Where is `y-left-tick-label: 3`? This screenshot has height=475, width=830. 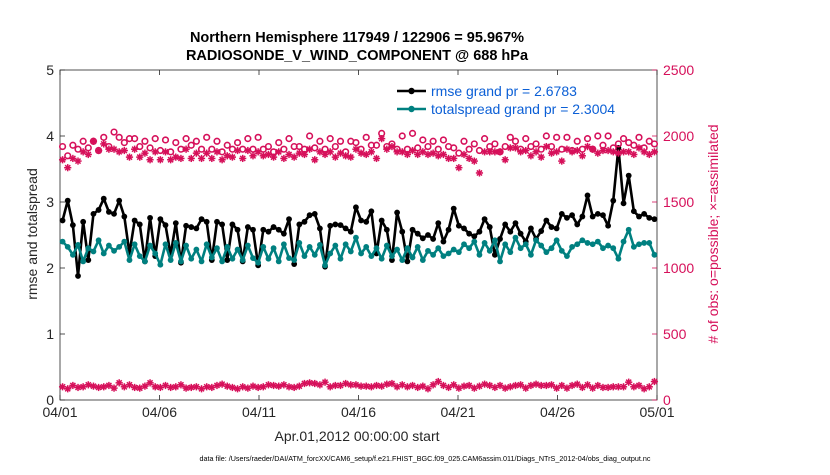
y-left-tick-label: 3 is located at coordinates (50, 202).